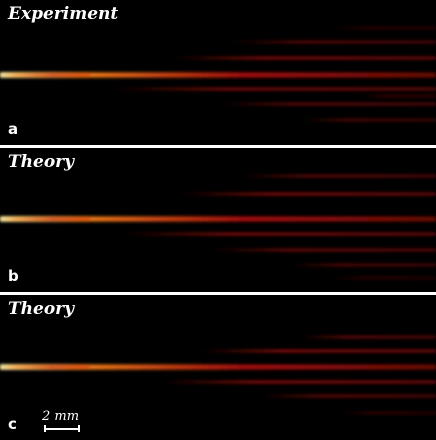  What do you see at coordinates (13, 129) in the screenshot?
I see `panel-letter: a` at bounding box center [13, 129].